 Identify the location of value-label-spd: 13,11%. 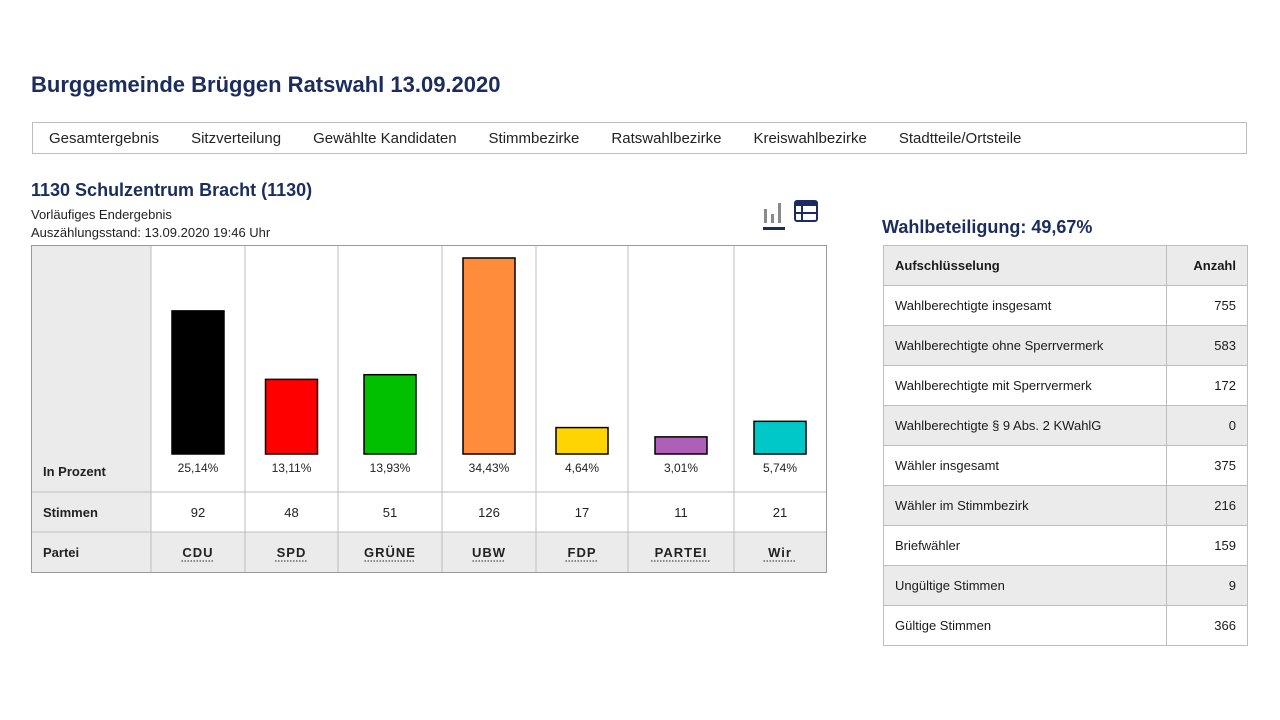
(292, 468).